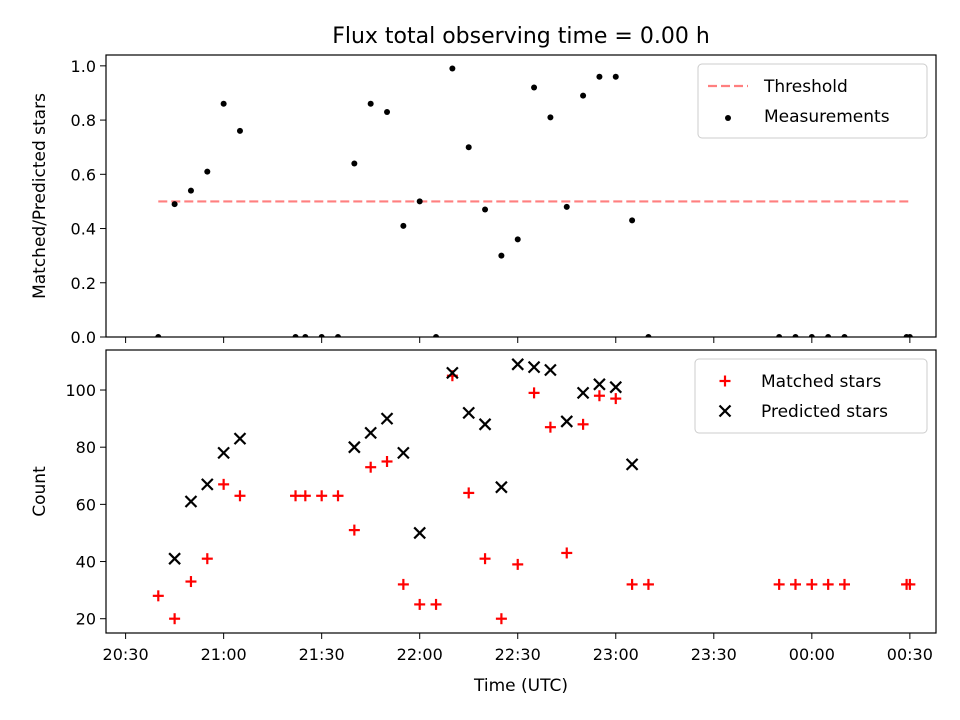  Describe the element at coordinates (83, 174) in the screenshot. I see `y-tick-label: 0.6` at that location.